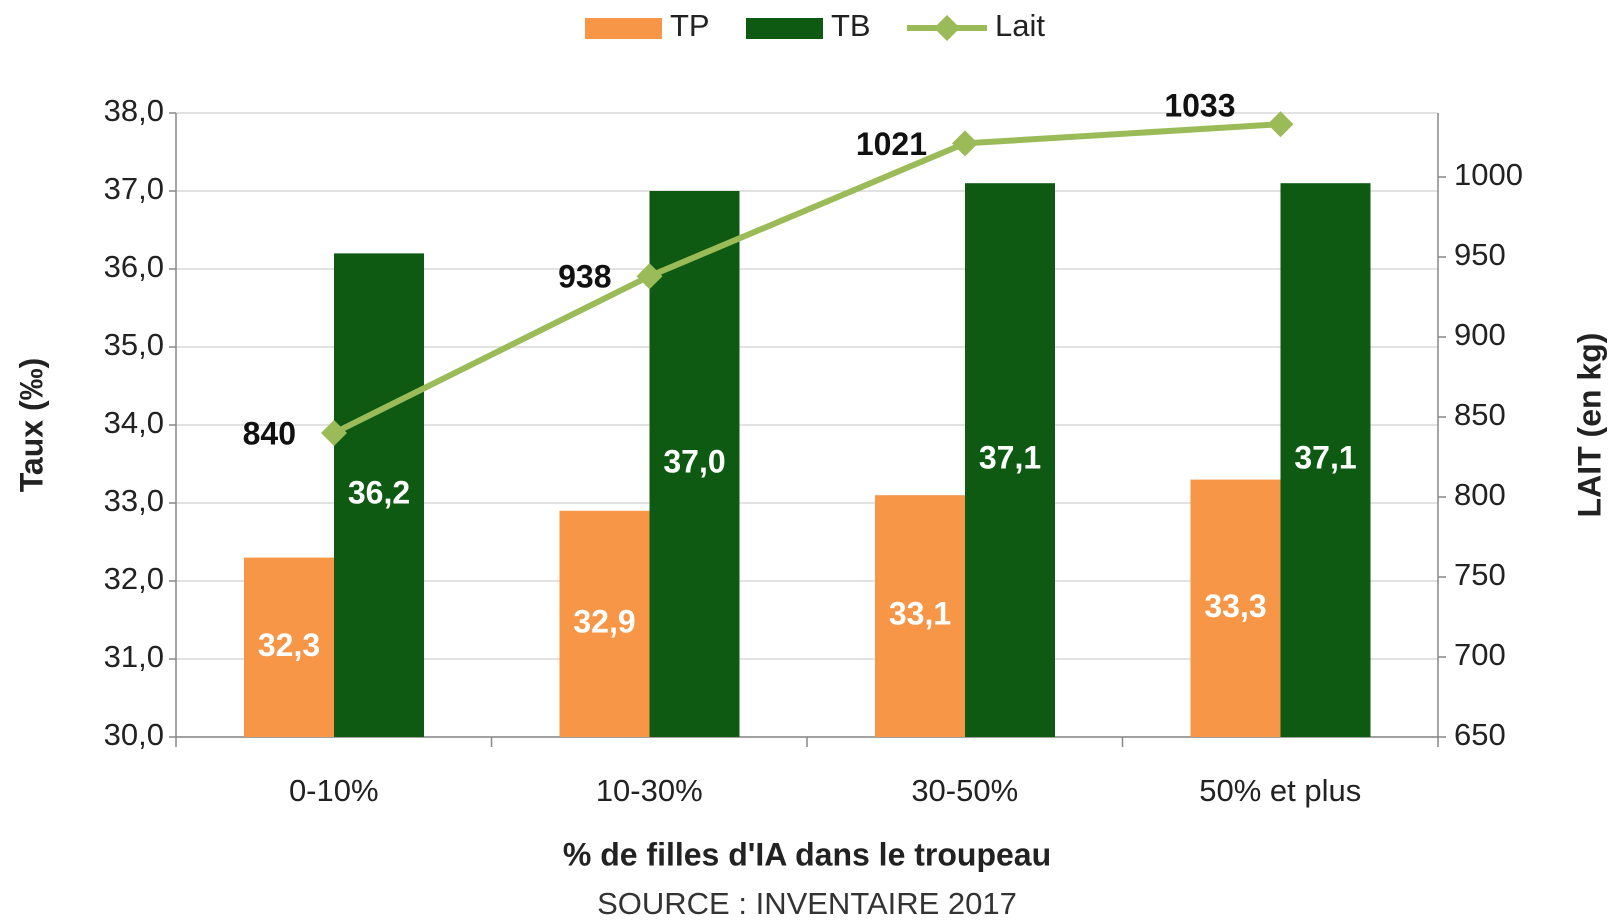 Image resolution: width=1622 pixels, height=923 pixels. Describe the element at coordinates (134, 500) in the screenshot. I see `y-tick-label: 33,0` at that location.